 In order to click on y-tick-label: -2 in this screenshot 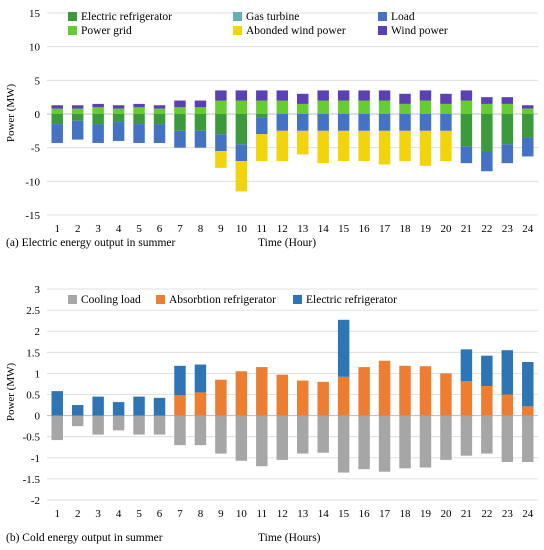, I will do `click(35, 501)`.